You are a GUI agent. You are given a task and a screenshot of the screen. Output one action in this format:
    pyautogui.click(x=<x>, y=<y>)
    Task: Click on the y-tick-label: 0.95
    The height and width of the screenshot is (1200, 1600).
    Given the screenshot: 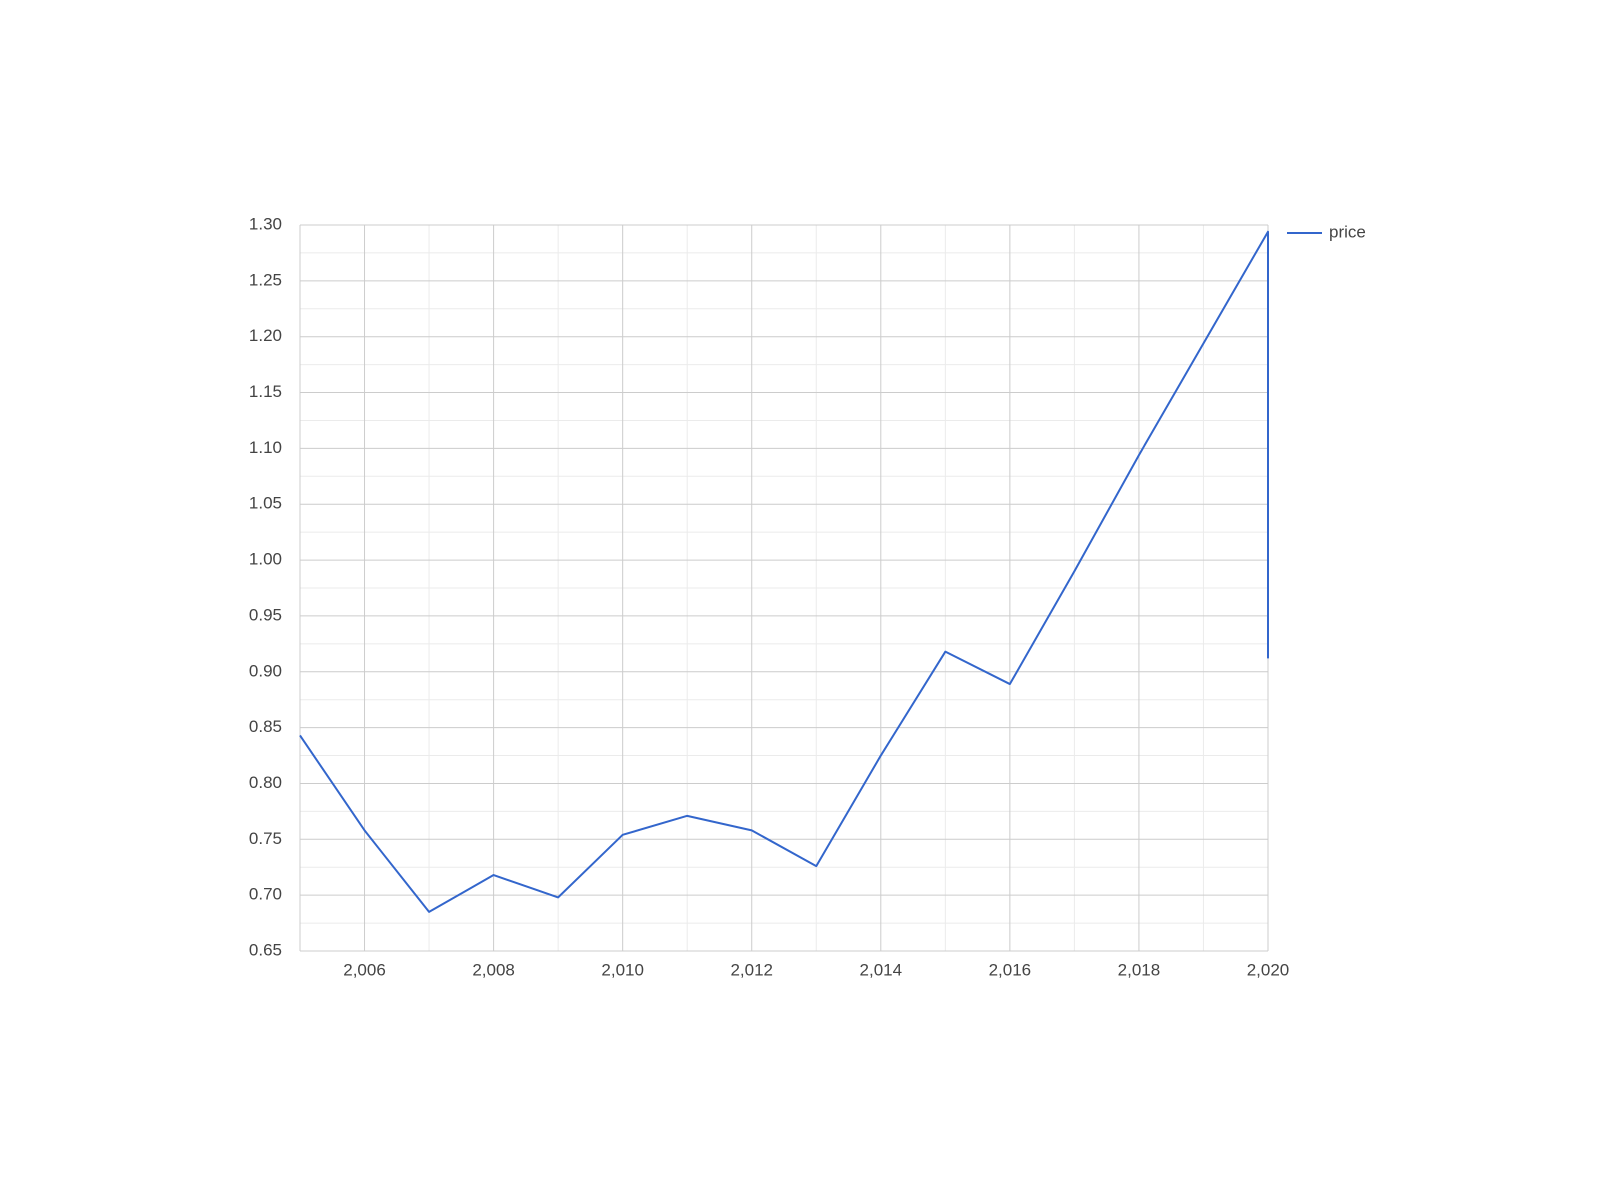 What is the action you would take?
    pyautogui.click(x=265, y=614)
    